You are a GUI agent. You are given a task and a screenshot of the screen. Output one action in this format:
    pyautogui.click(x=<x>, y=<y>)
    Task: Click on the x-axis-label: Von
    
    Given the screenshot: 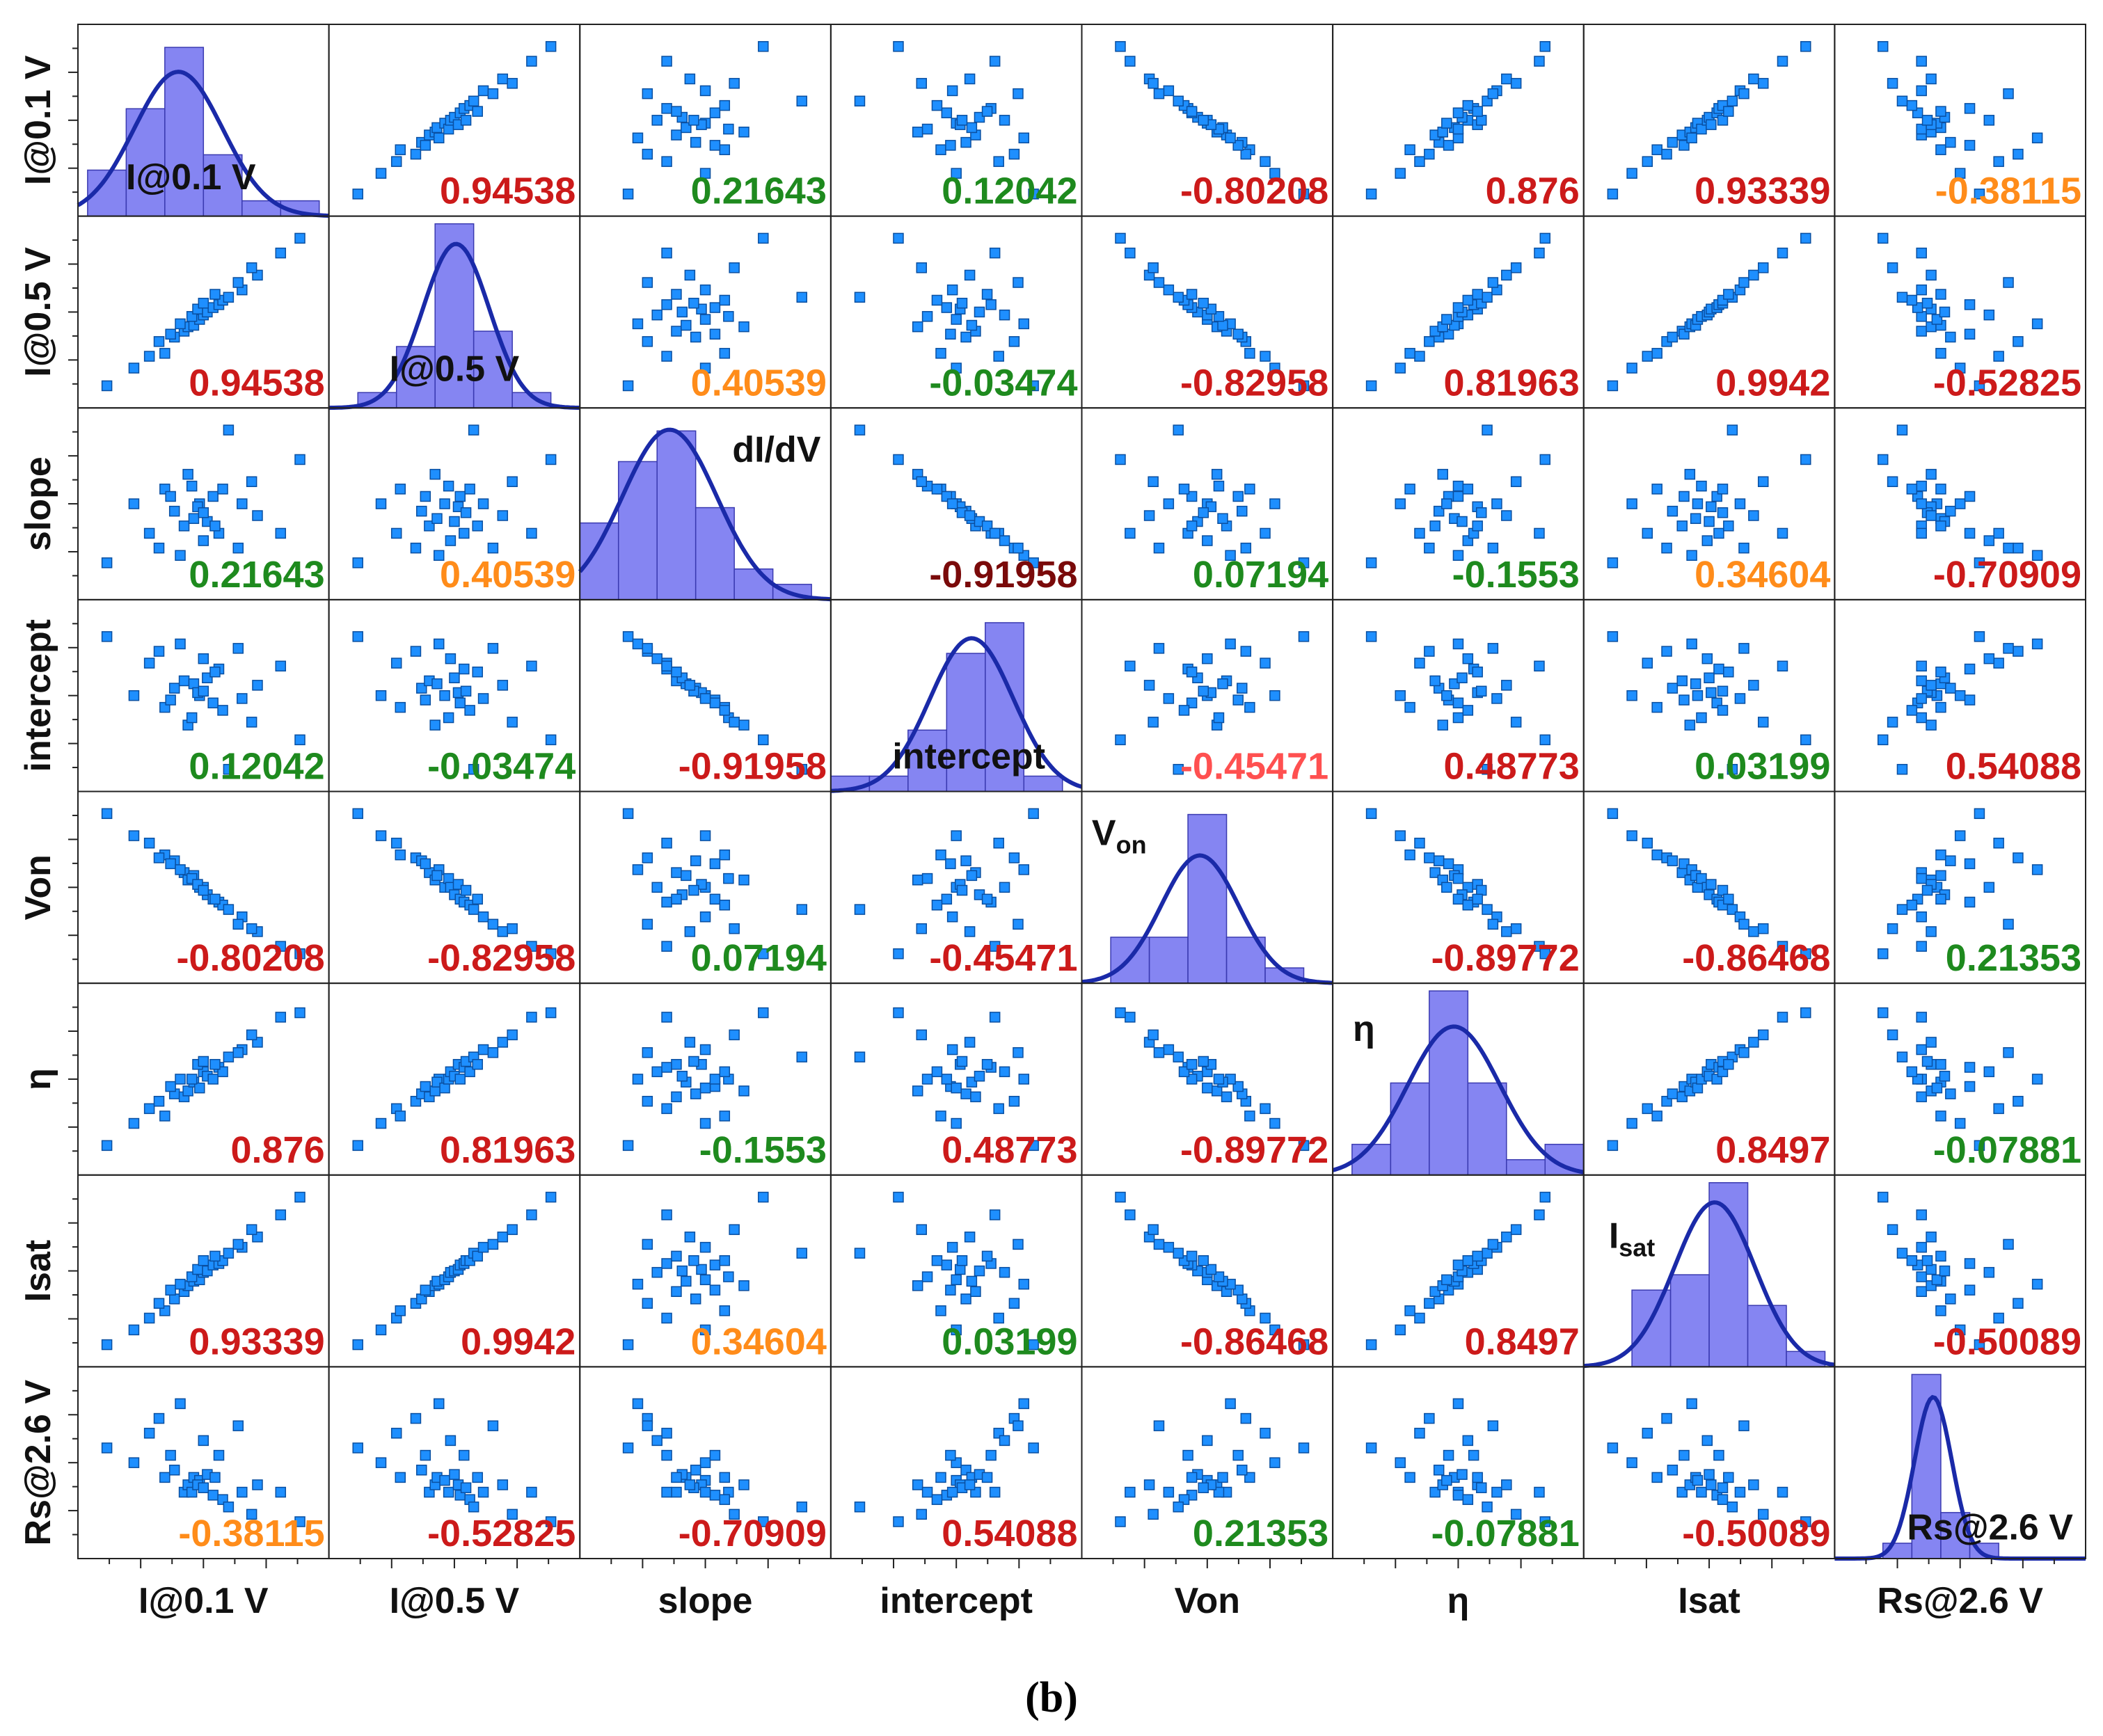 What is the action you would take?
    pyautogui.click(x=1207, y=1601)
    